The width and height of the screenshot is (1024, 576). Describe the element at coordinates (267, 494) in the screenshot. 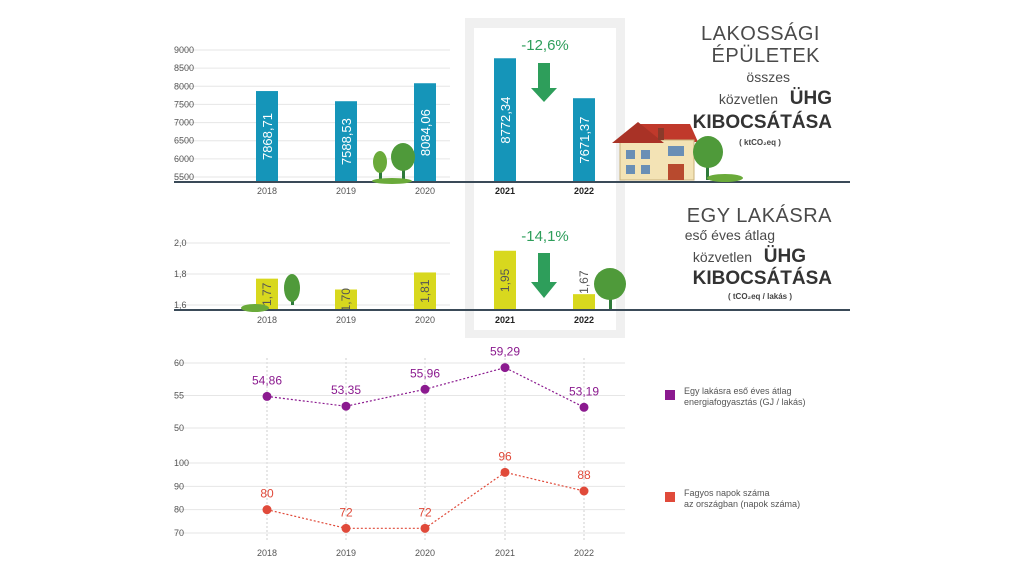

I see `frost-point-label: 80` at that location.